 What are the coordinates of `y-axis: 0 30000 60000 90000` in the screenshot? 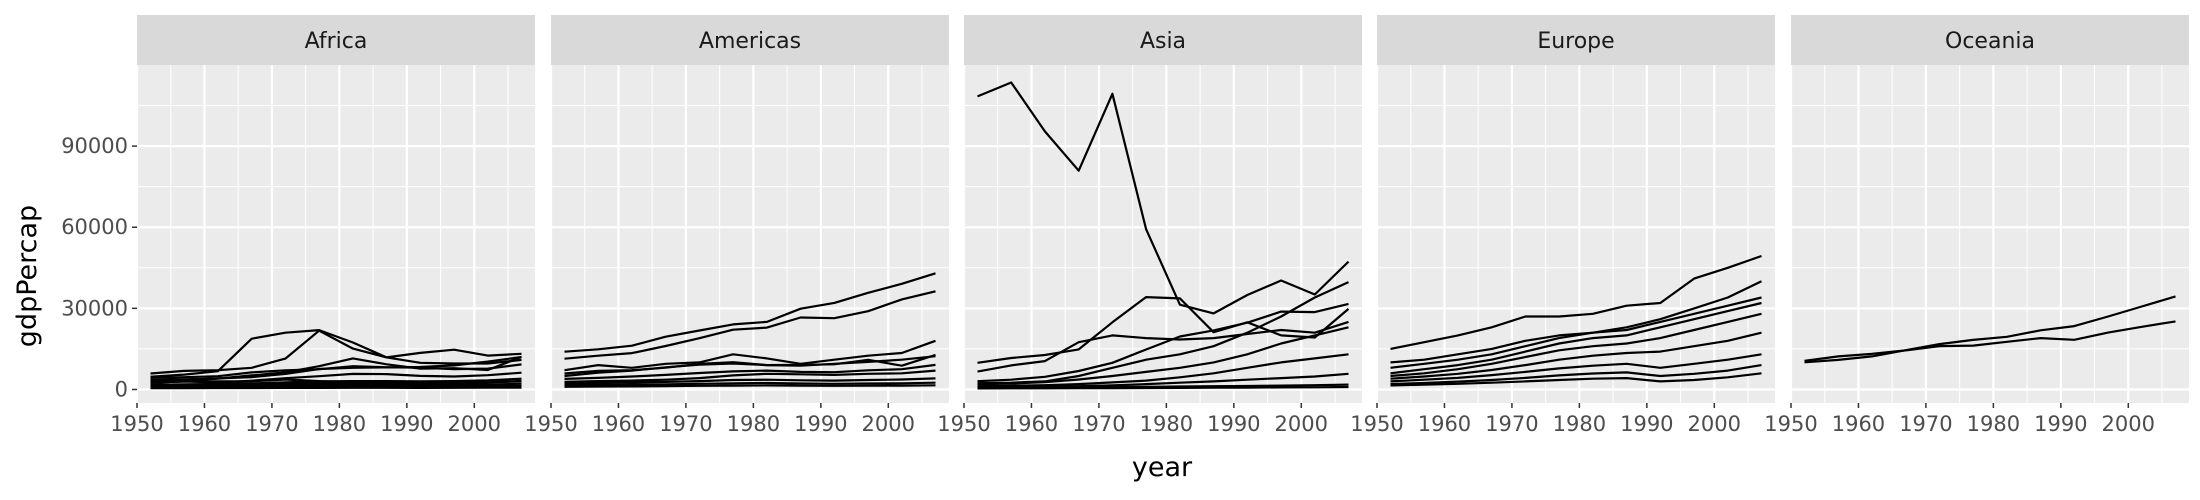 It's located at (99, 267).